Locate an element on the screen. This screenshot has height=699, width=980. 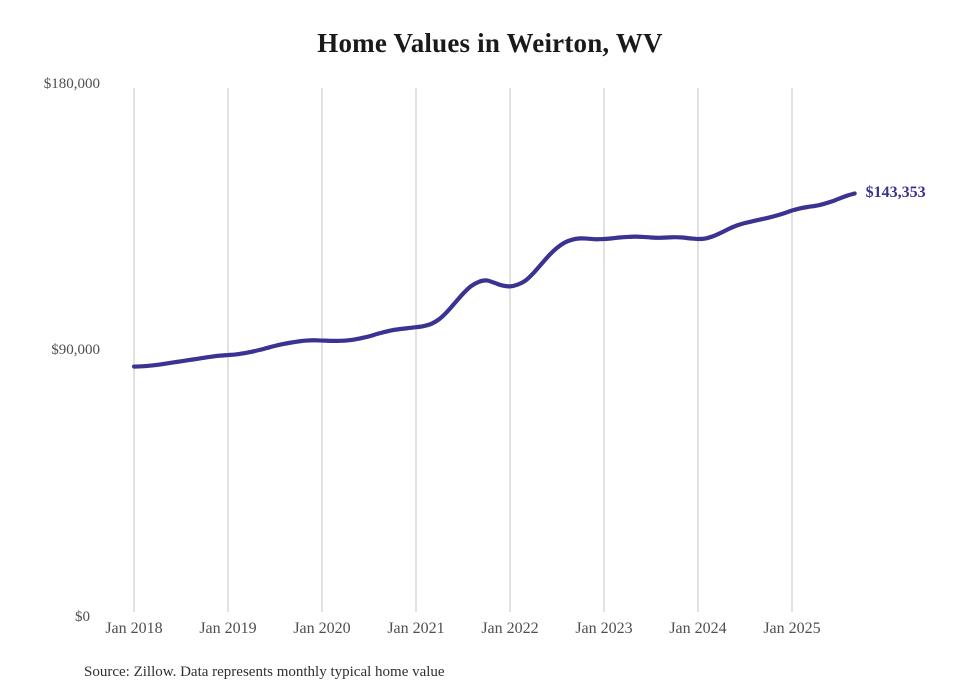
y-axis-tick-180000: $180,000 is located at coordinates (71, 84).